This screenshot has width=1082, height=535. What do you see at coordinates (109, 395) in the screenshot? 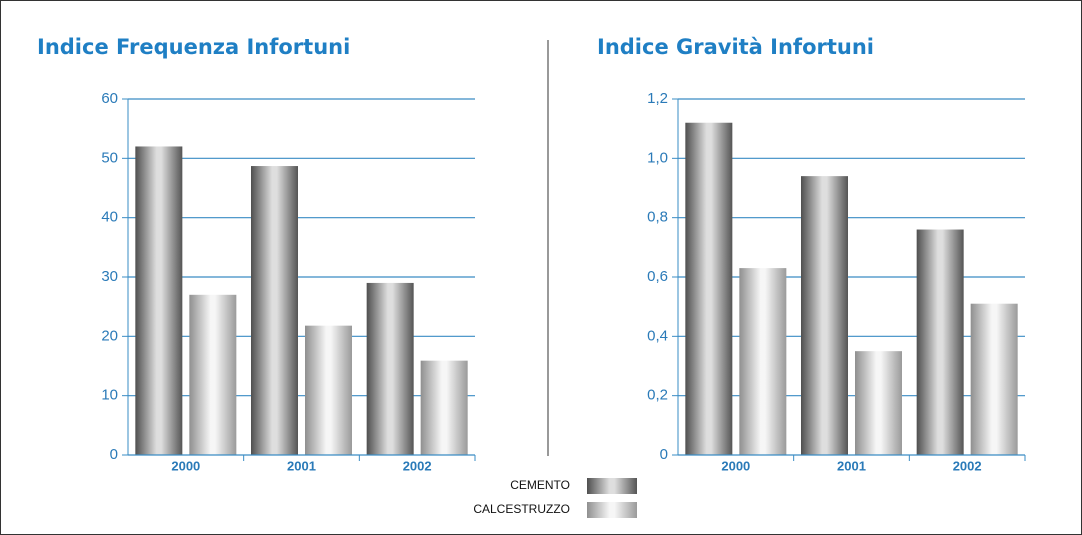
I see `y-tick-label: 10` at bounding box center [109, 395].